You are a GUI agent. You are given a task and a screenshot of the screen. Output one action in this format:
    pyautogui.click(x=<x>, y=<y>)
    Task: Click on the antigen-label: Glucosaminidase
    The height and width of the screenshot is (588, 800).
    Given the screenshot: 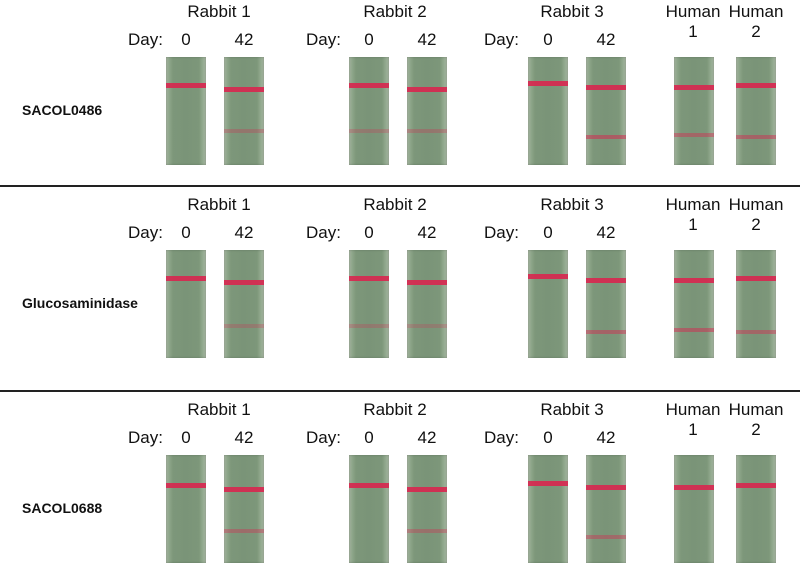 What is the action you would take?
    pyautogui.click(x=80, y=303)
    